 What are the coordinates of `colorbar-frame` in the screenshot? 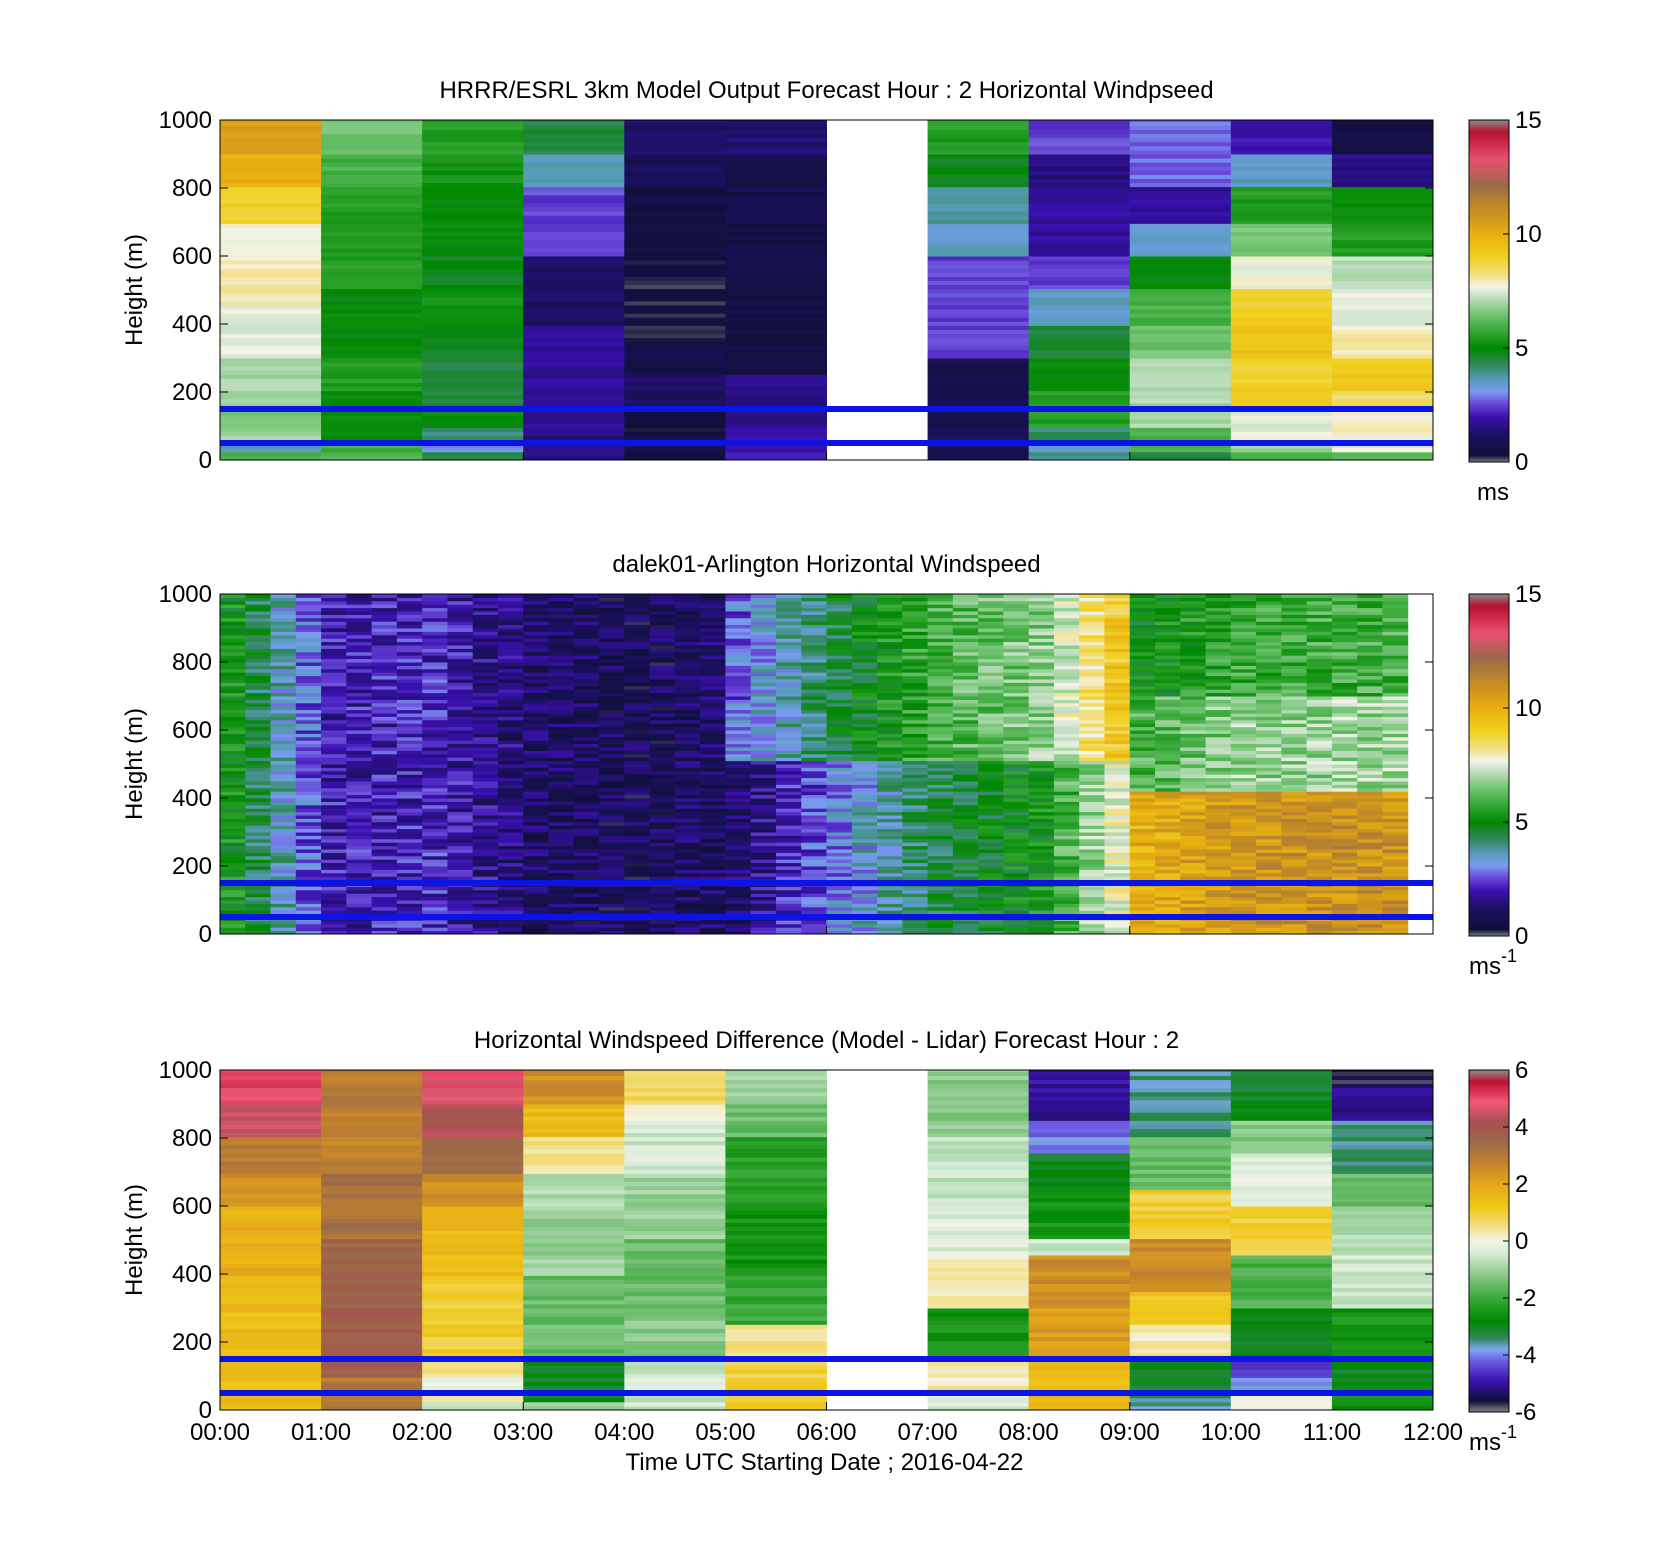 It's located at (1489, 291).